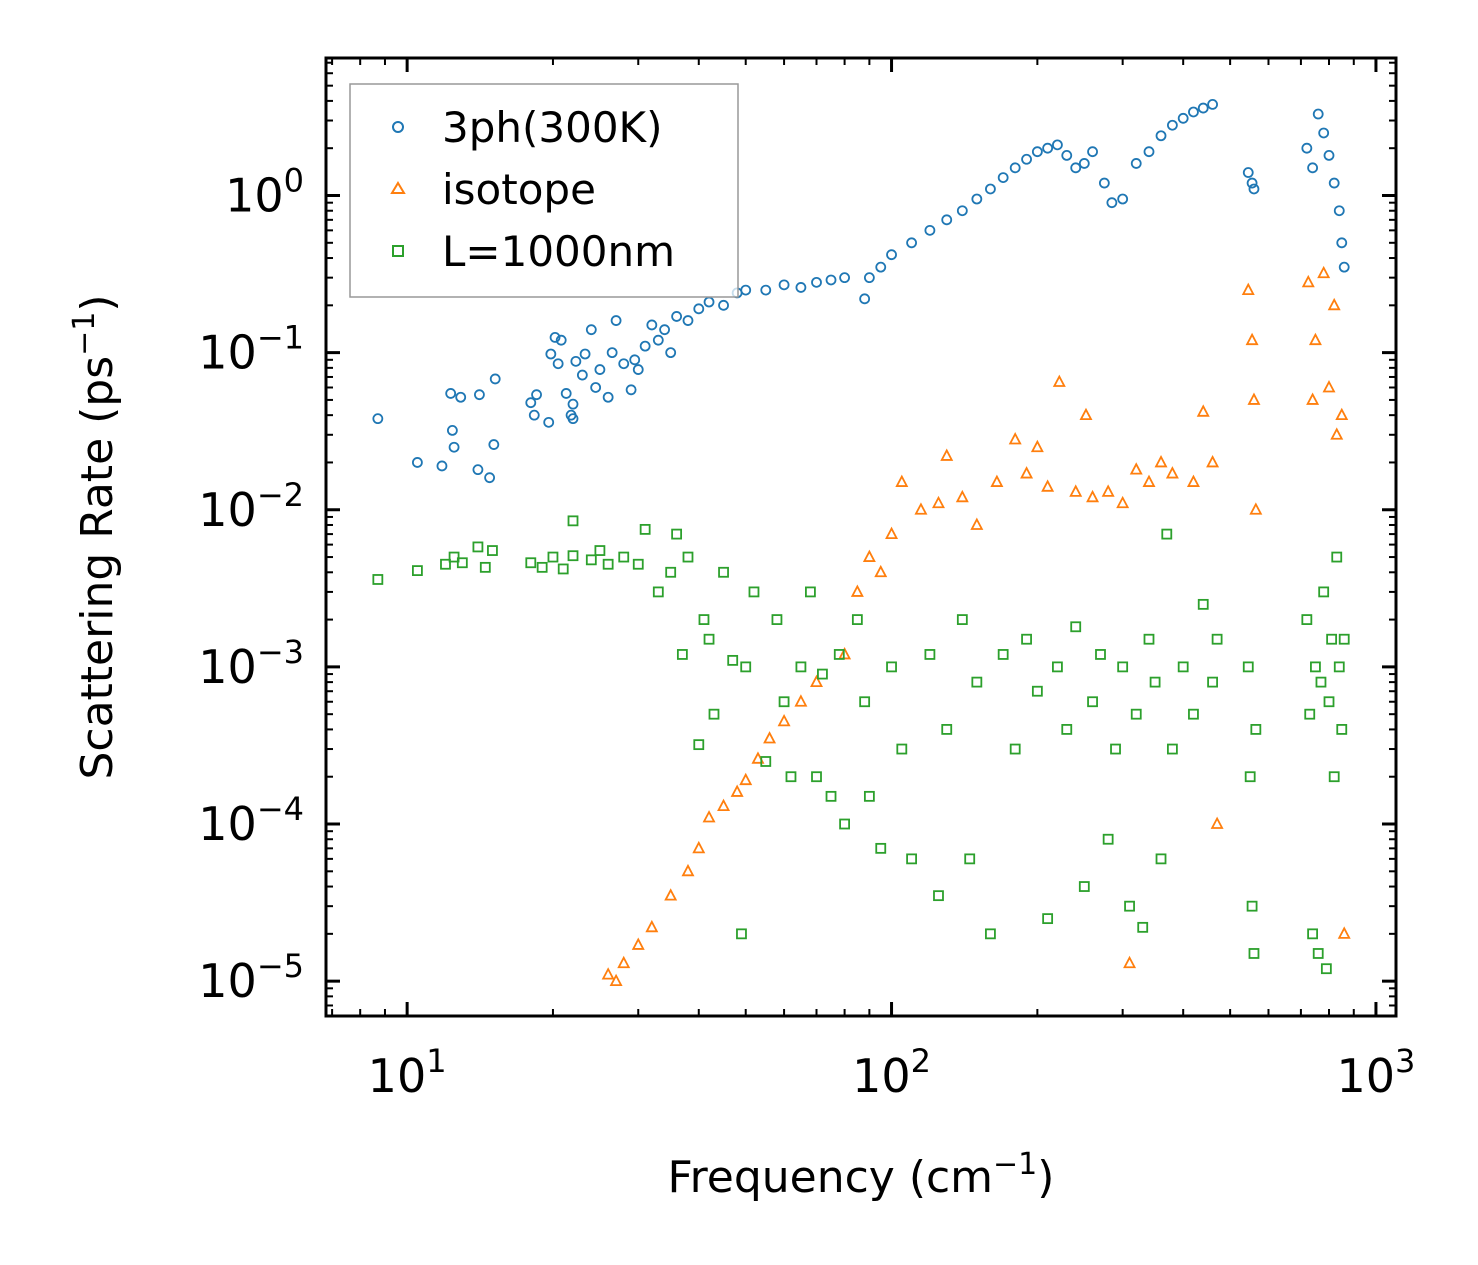  Describe the element at coordinates (436, 1061) in the screenshot. I see `x-tick-label-exp: 1` at that location.